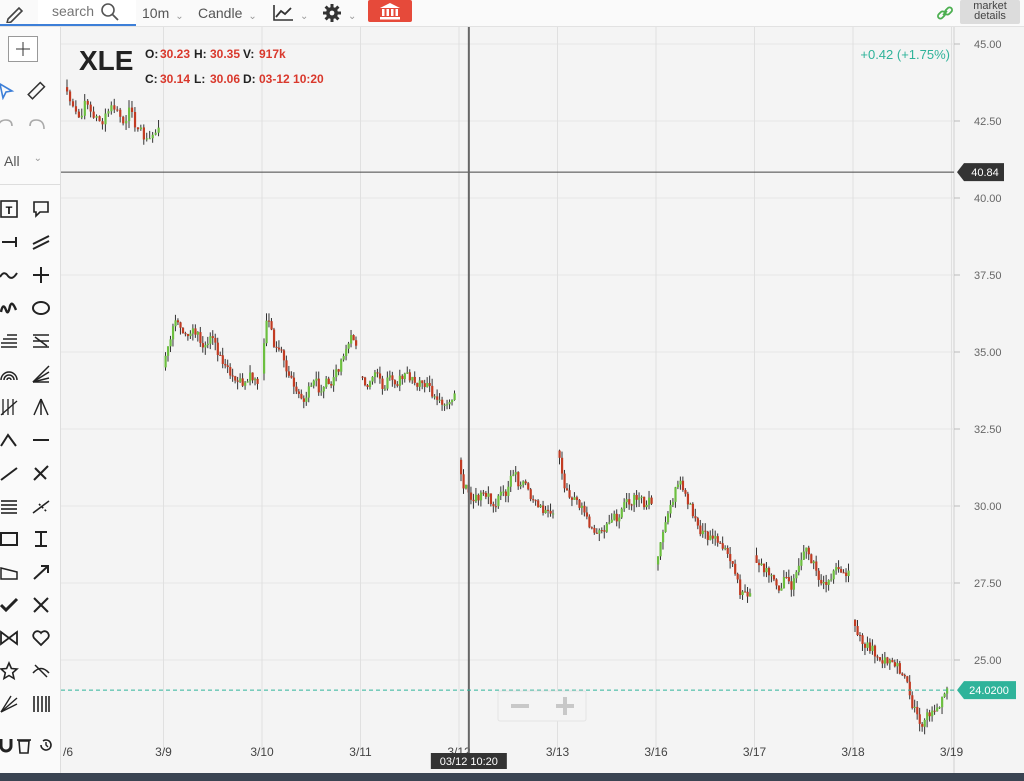  Describe the element at coordinates (41, 473) in the screenshot. I see `measure-tool` at that location.